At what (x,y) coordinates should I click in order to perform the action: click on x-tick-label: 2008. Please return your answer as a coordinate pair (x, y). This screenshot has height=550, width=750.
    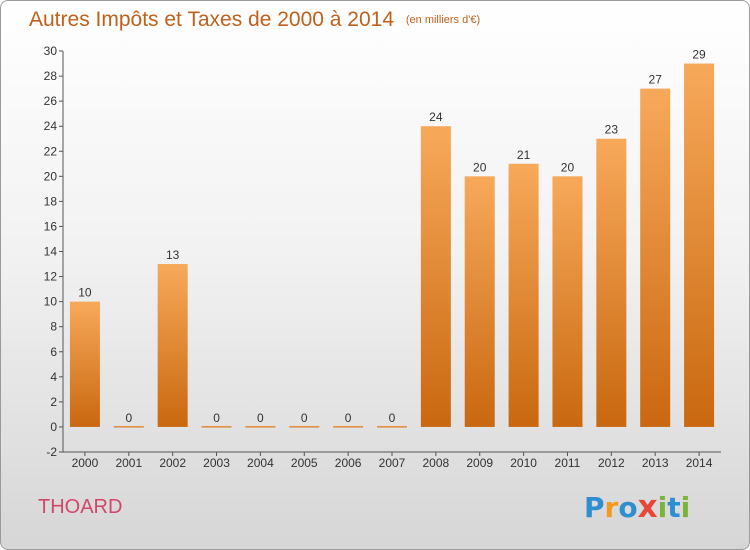
    Looking at the image, I should click on (436, 463).